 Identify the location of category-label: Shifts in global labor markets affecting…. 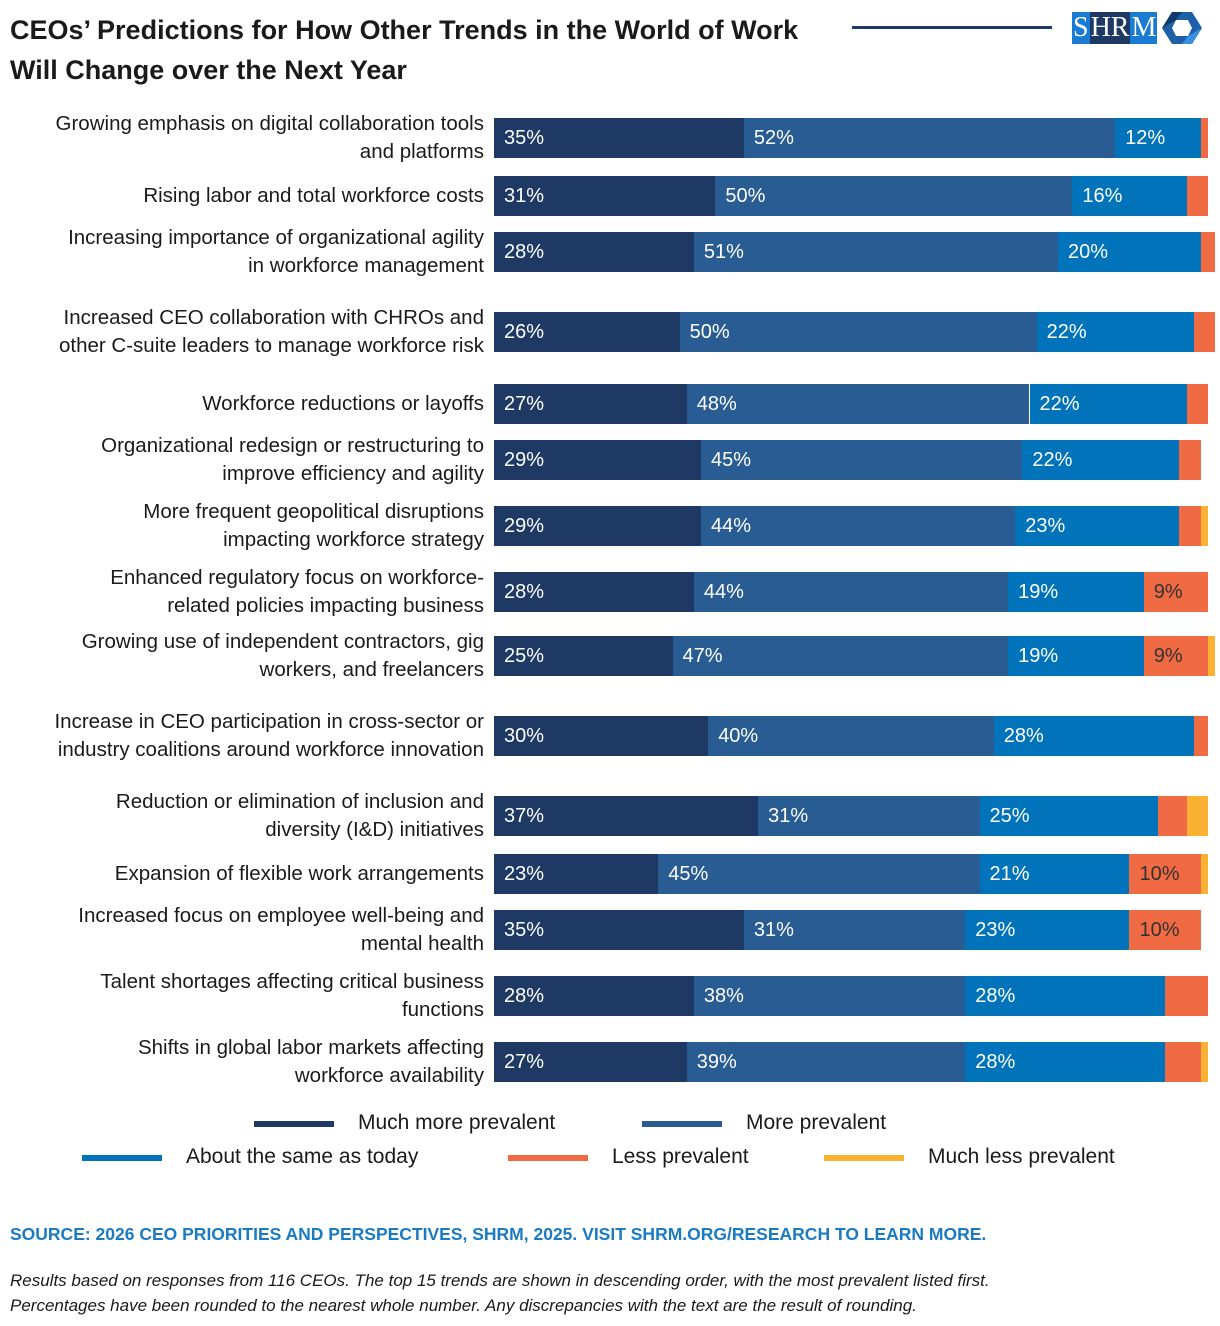
(310, 1061).